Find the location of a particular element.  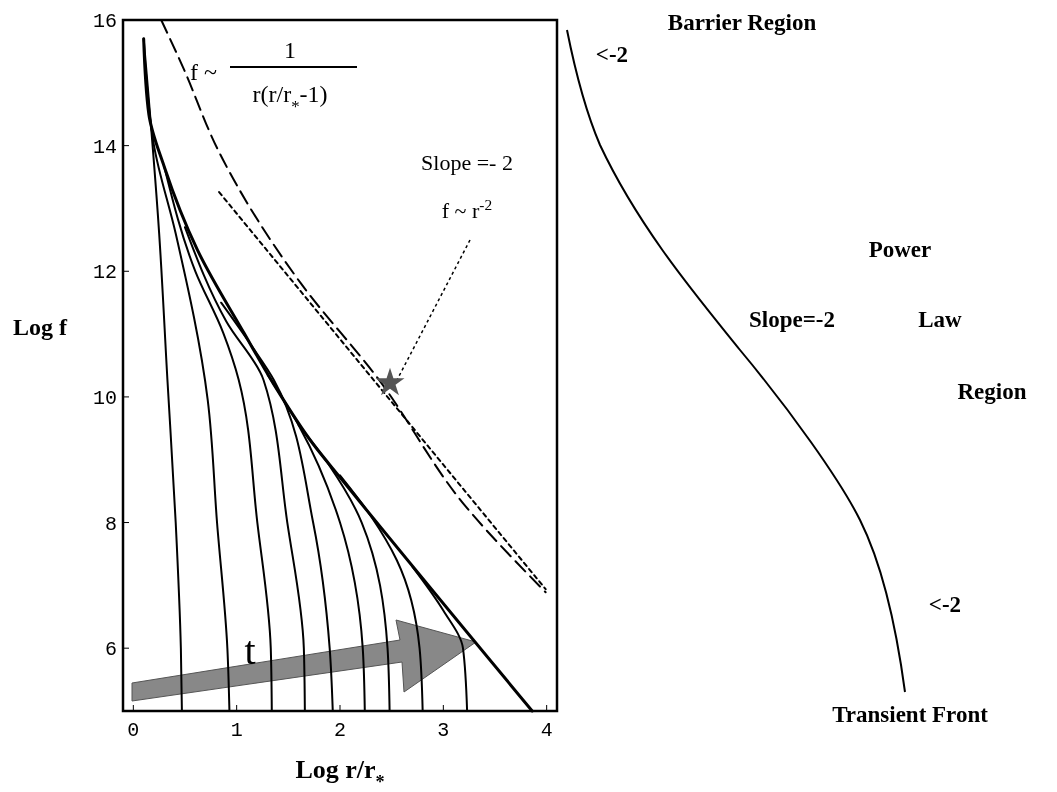

annotation: f ~ r$^{-2}$ is located at coordinates (467, 209).